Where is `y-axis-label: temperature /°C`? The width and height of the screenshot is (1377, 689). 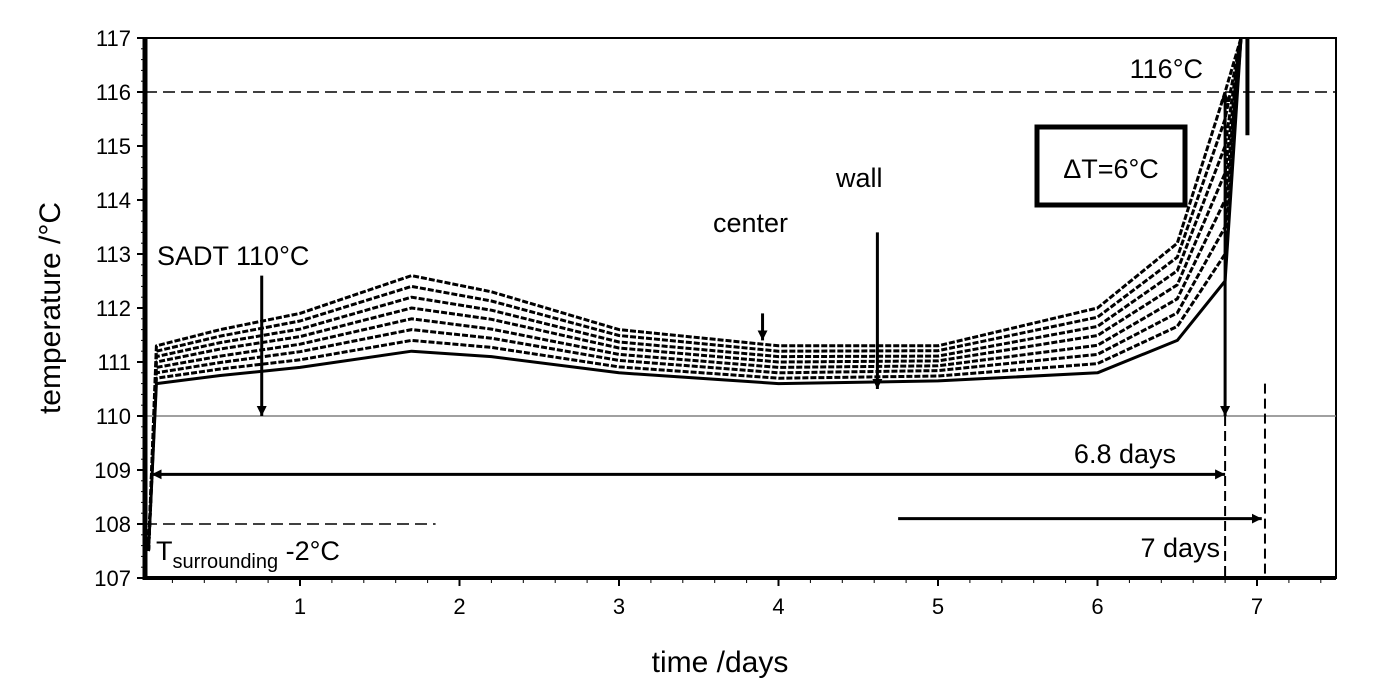
y-axis-label: temperature /°C is located at coordinates (50, 308).